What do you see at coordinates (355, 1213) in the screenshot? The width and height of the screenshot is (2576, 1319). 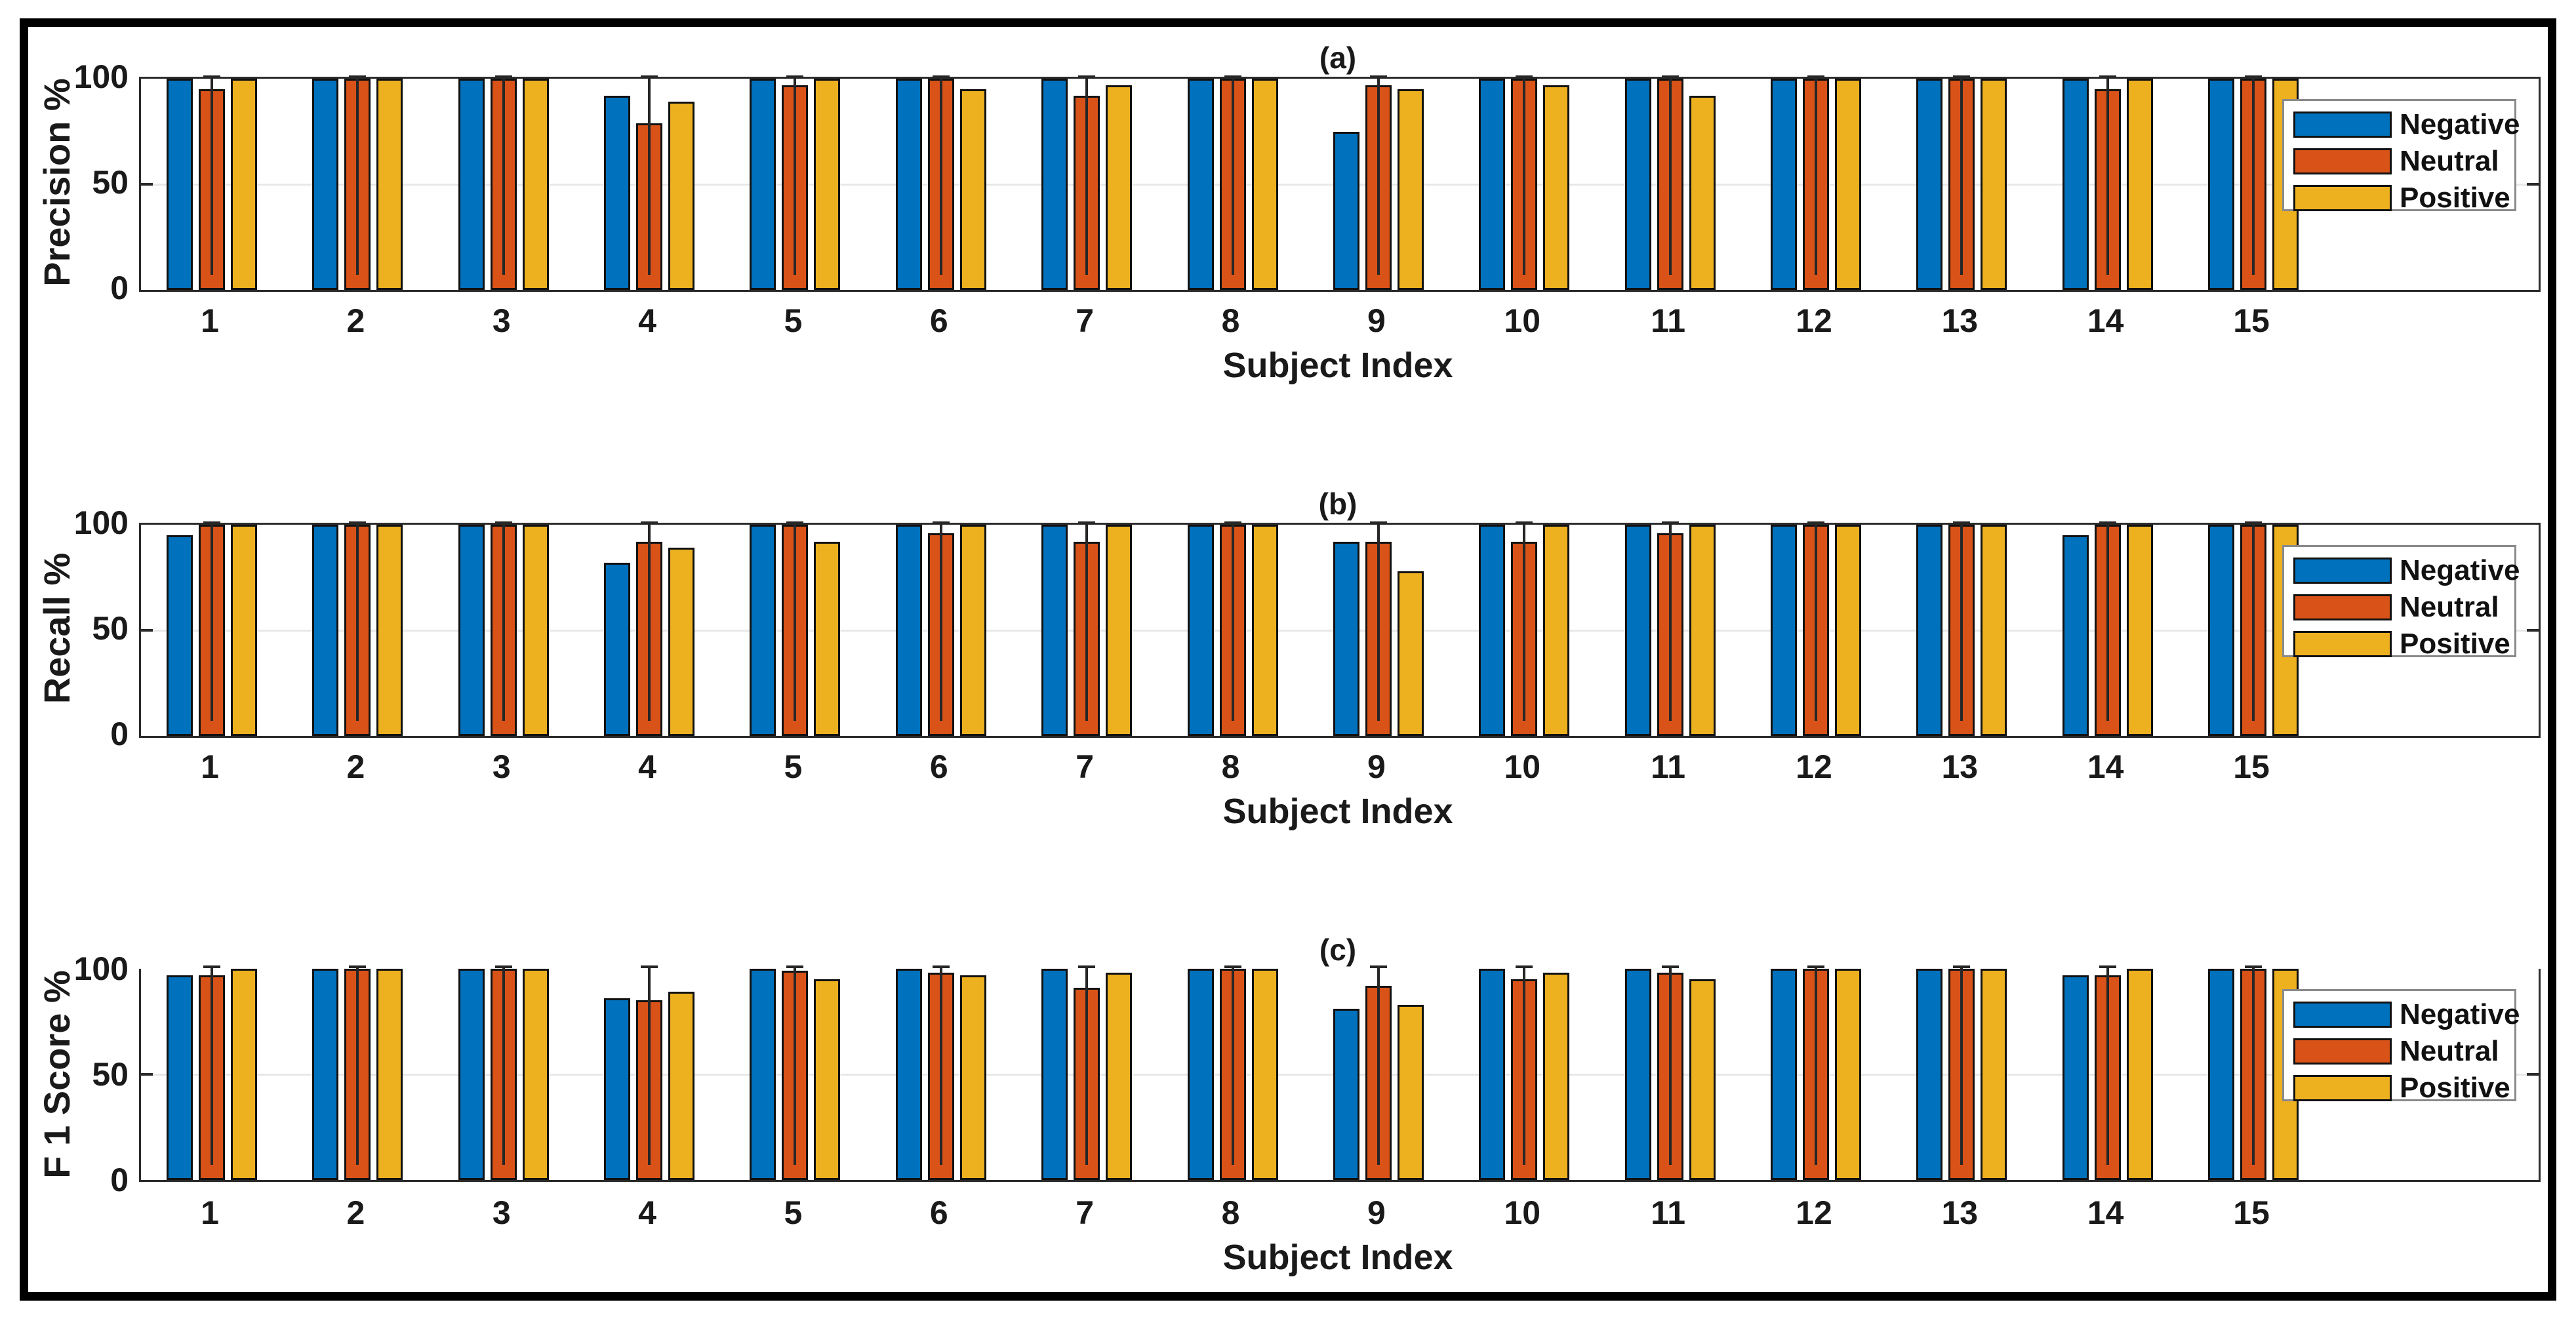 I see `x-tick-label-subject-2: 2` at bounding box center [355, 1213].